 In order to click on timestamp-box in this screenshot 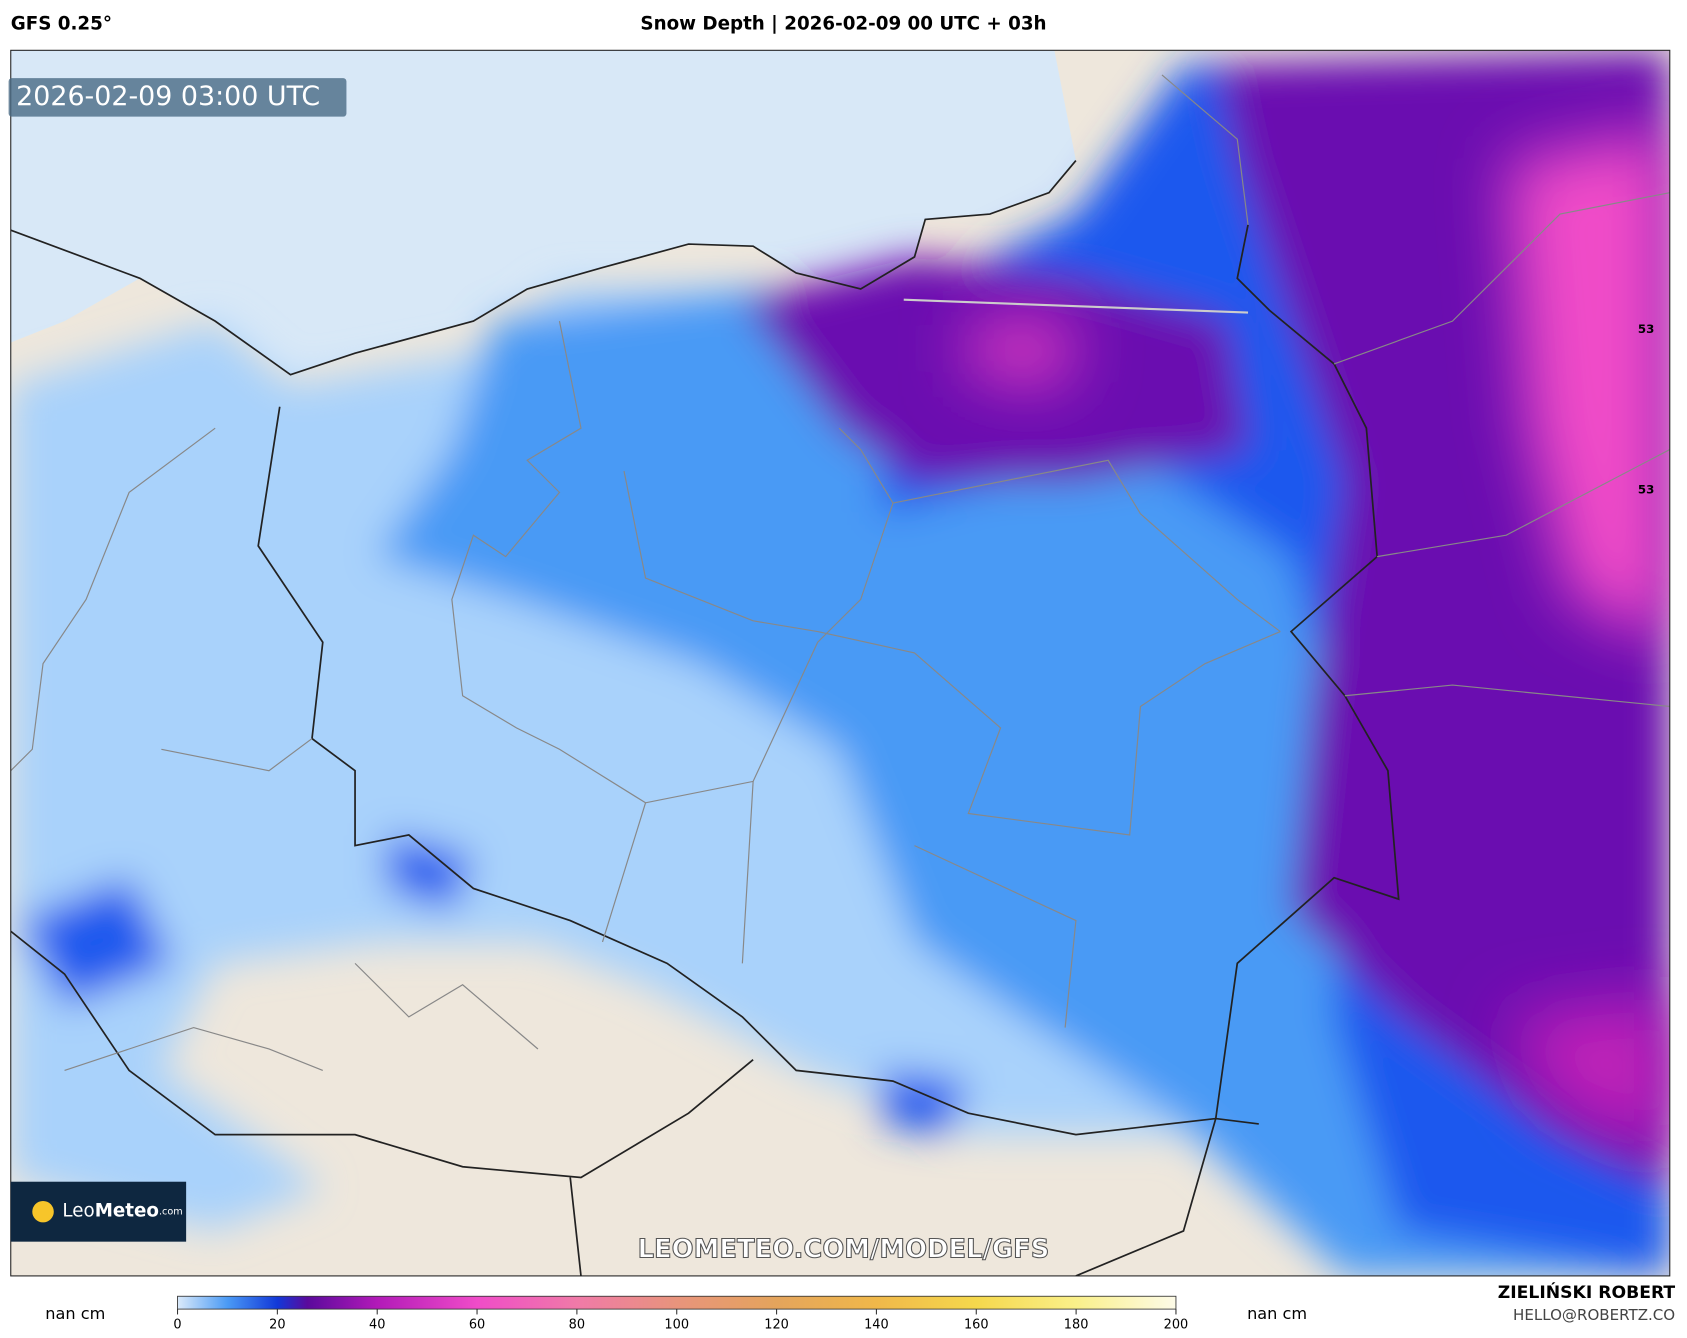, I will do `click(177, 97)`.